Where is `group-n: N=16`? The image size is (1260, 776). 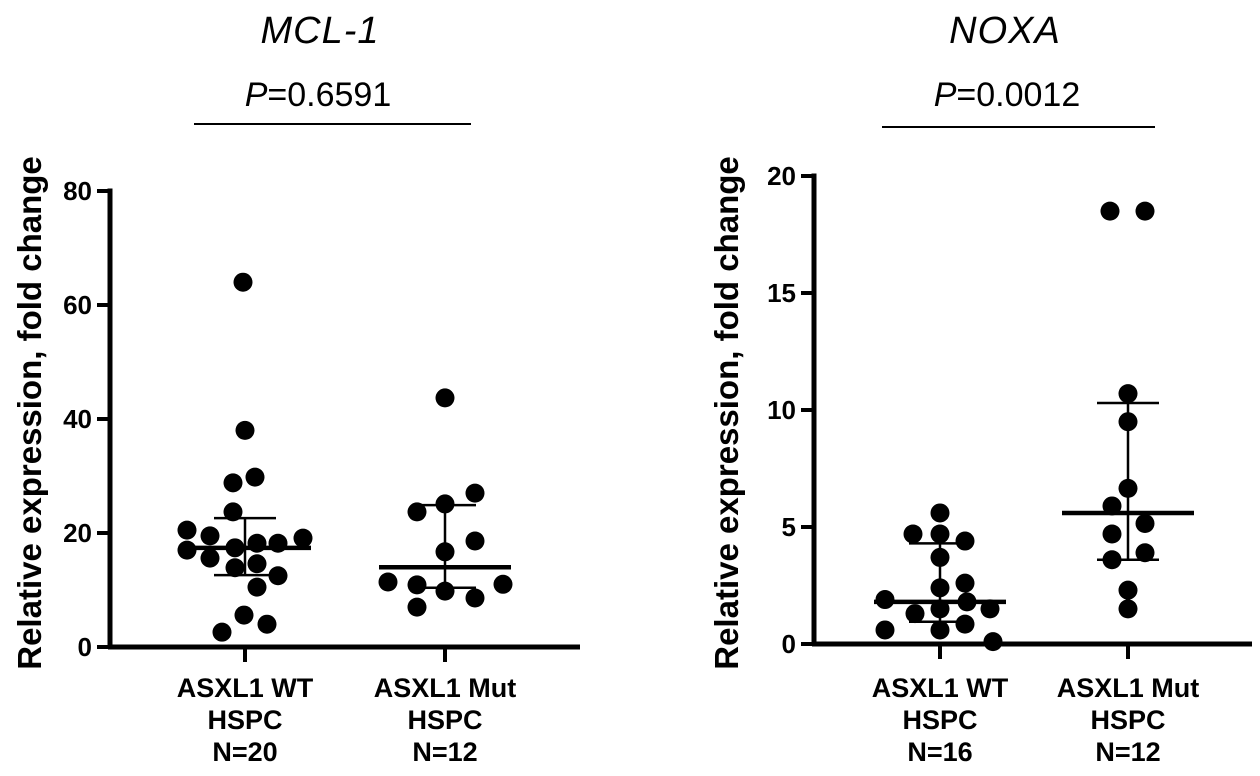 group-n: N=16 is located at coordinates (940, 752).